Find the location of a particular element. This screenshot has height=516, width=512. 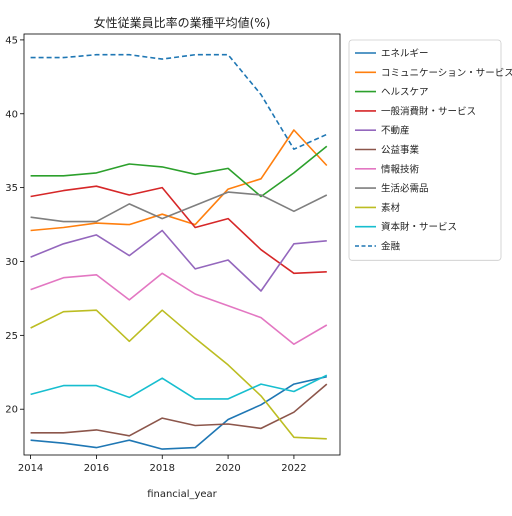

x-tick-label: 2022 is located at coordinates (293, 468).